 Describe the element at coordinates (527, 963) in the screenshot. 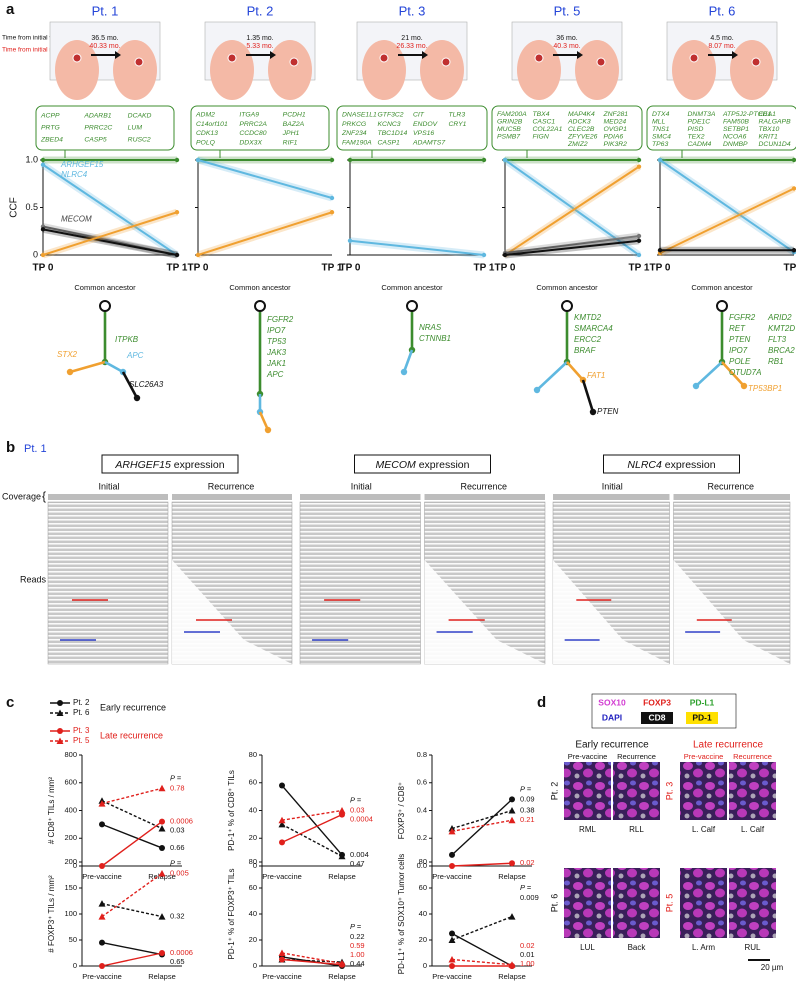

I see `p-value: 1.00` at that location.